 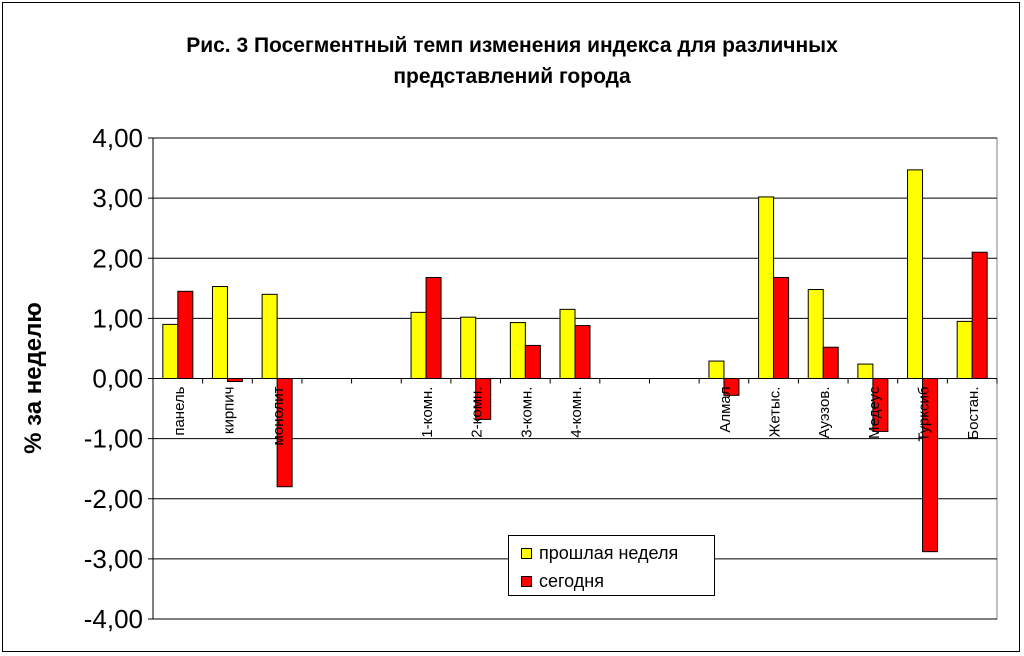 I want to click on y-tick-label: -3,00, so click(x=113, y=559).